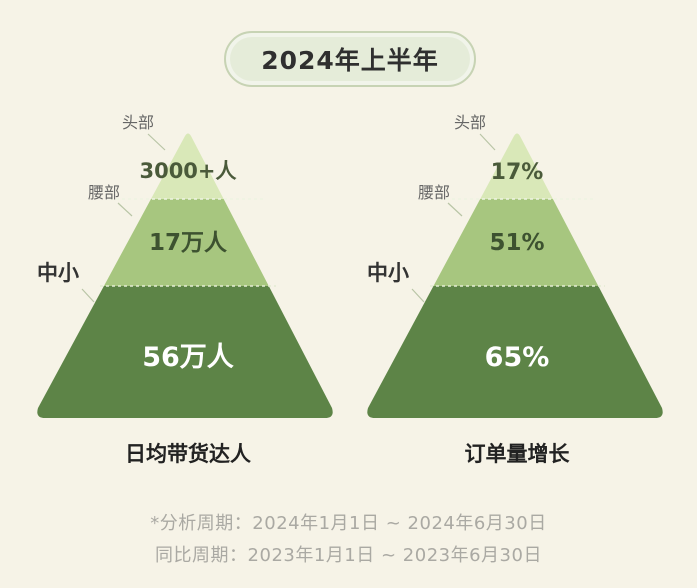 This screenshot has height=588, width=697. I want to click on tier-value-middle: 51%, so click(516, 243).